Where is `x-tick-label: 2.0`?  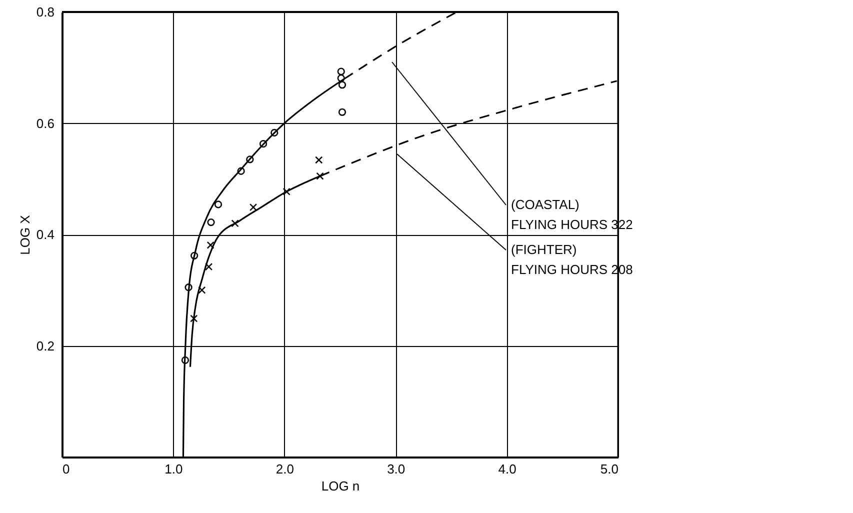
x-tick-label: 2.0 is located at coordinates (285, 469).